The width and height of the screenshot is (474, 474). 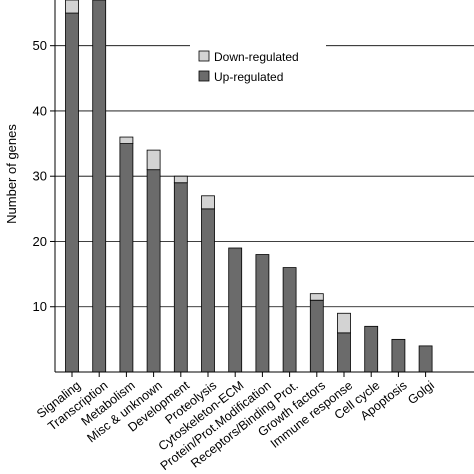 What do you see at coordinates (204, 56) in the screenshot?
I see `legend-swatch-down` at bounding box center [204, 56].